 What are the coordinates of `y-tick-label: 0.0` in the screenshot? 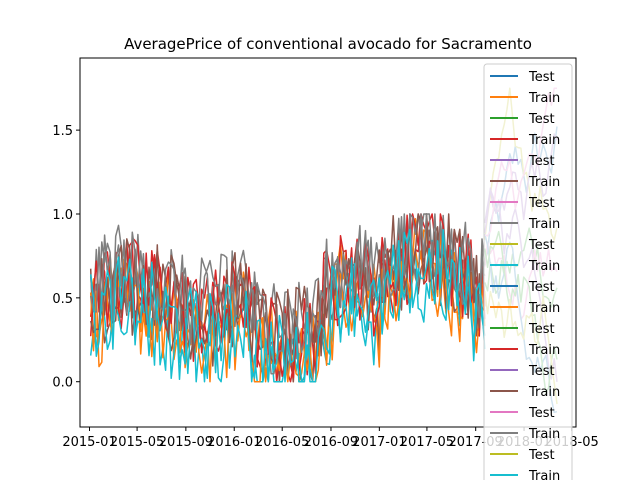 It's located at (62, 383).